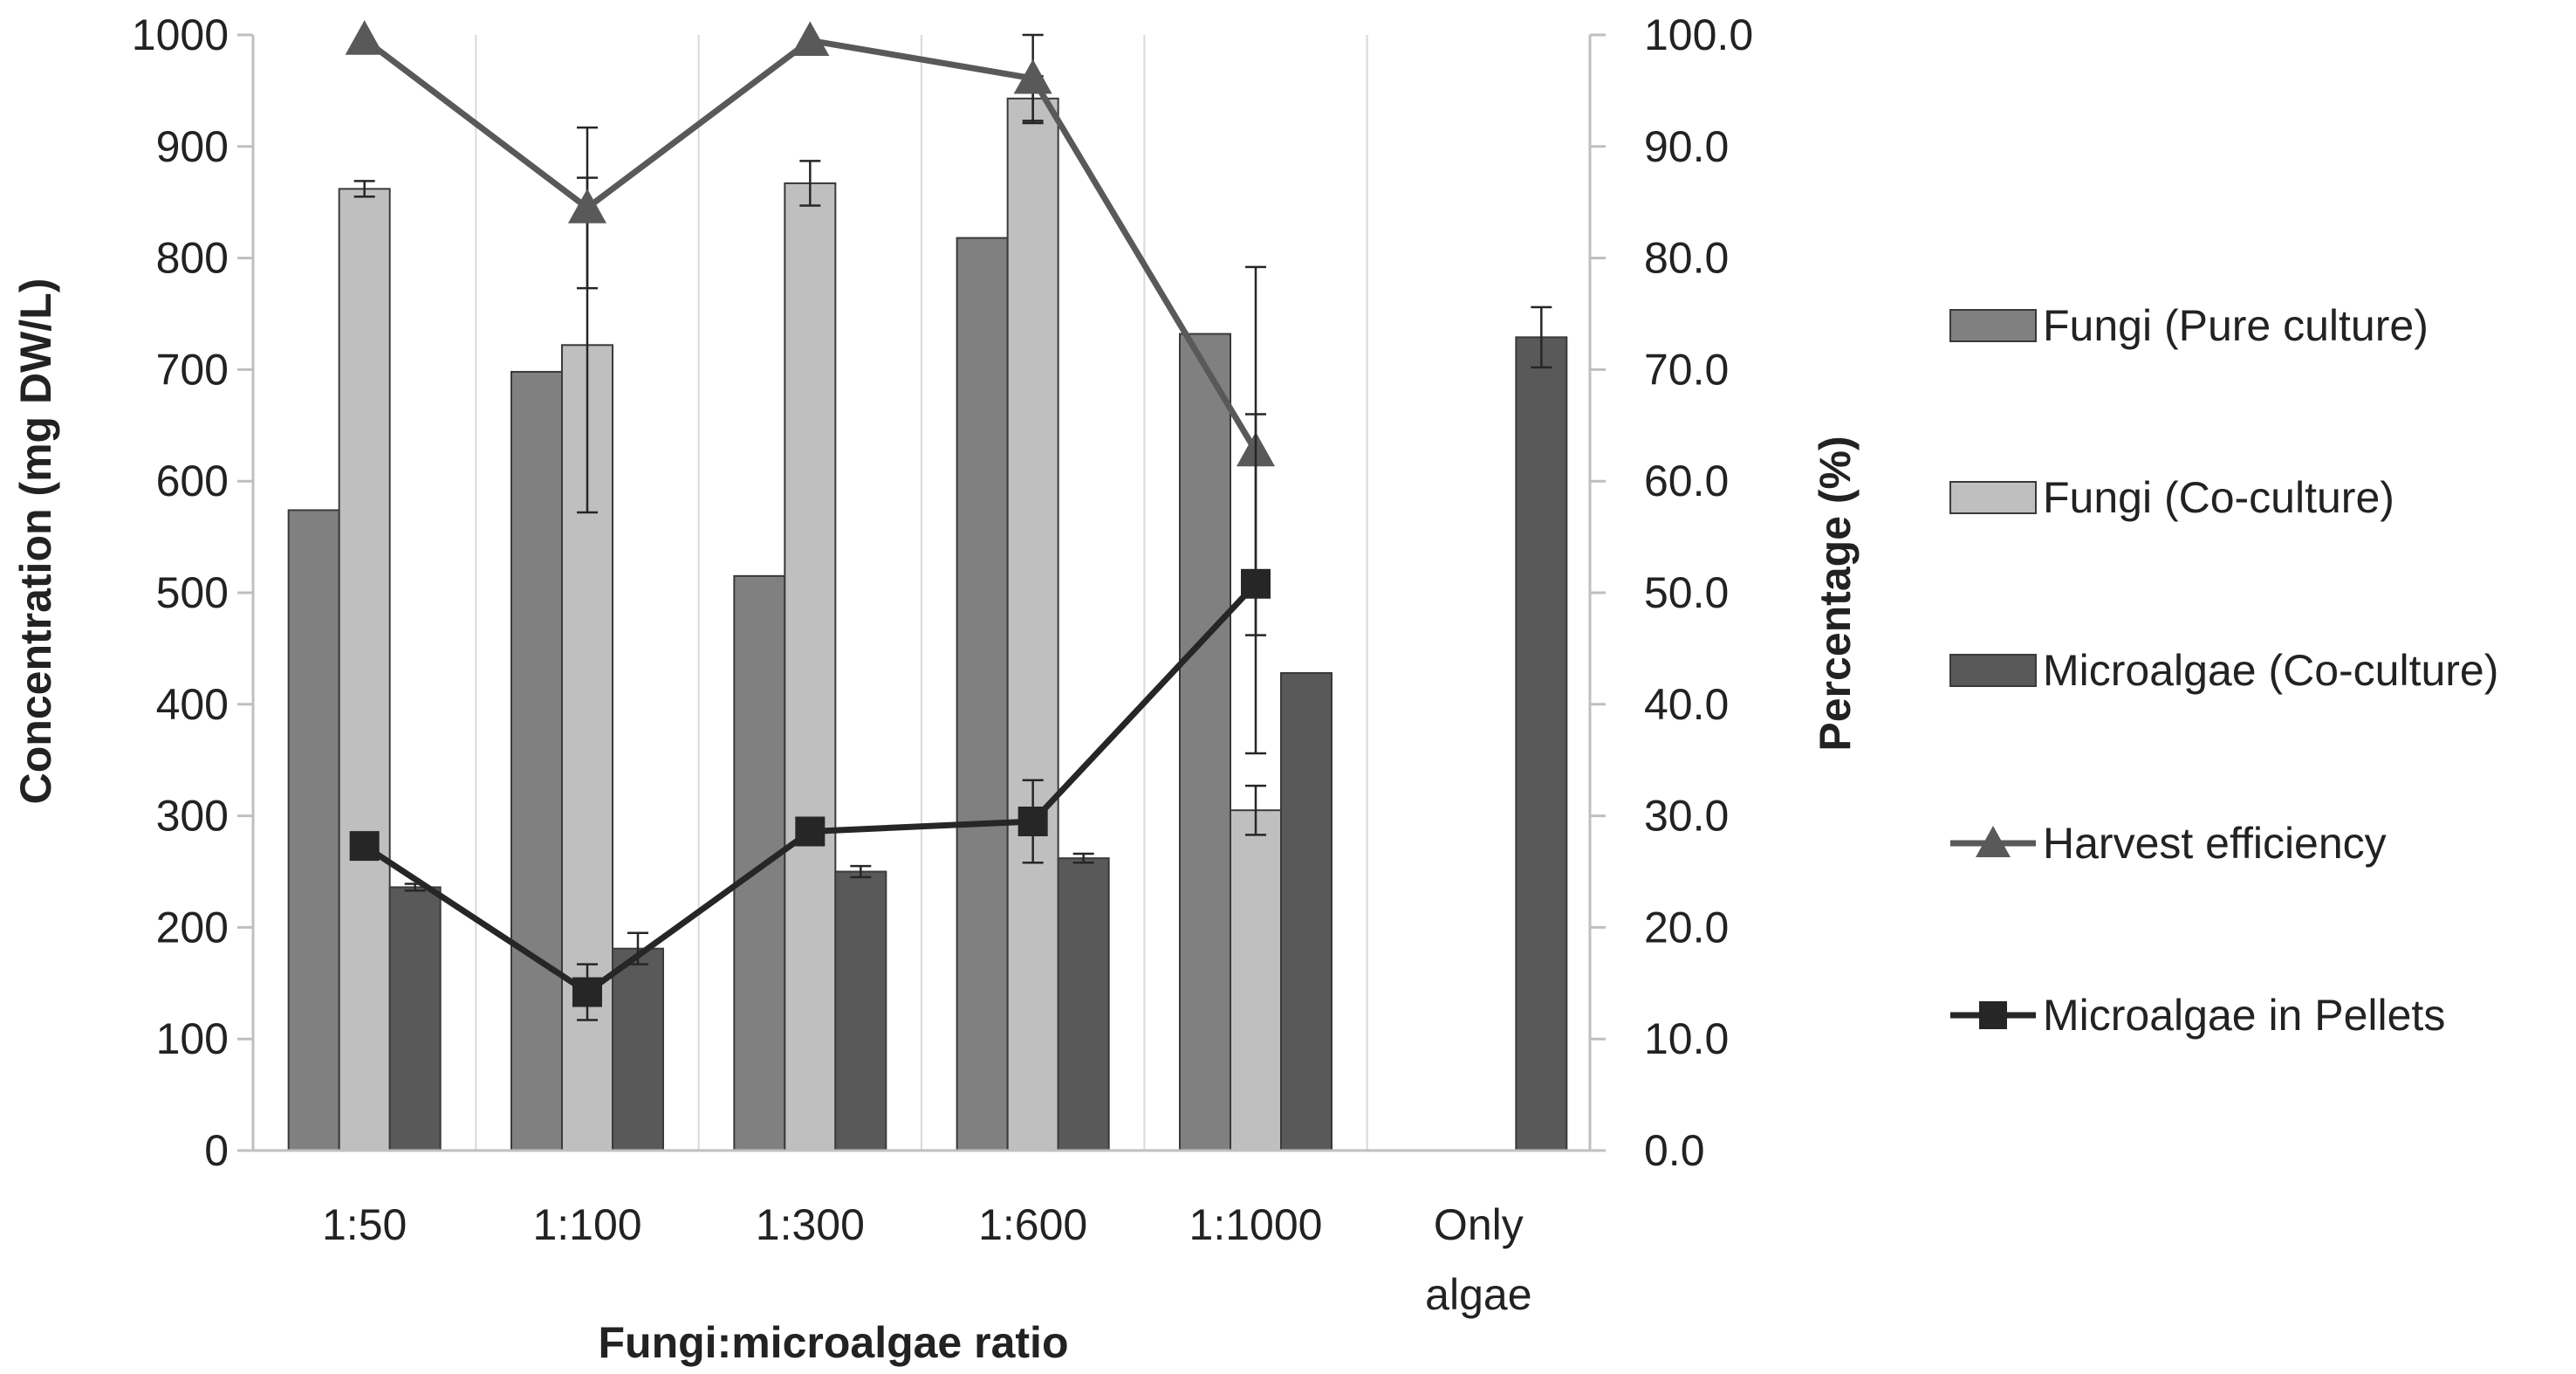 Image resolution: width=2576 pixels, height=1374 pixels. What do you see at coordinates (192, 146) in the screenshot?
I see `y-tick-label: 900` at bounding box center [192, 146].